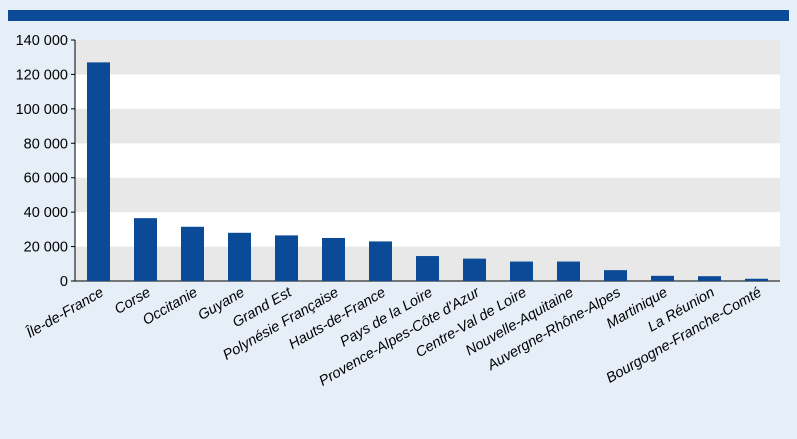 This screenshot has height=439, width=797. I want to click on y-tick-label: 40 000, so click(46, 213).